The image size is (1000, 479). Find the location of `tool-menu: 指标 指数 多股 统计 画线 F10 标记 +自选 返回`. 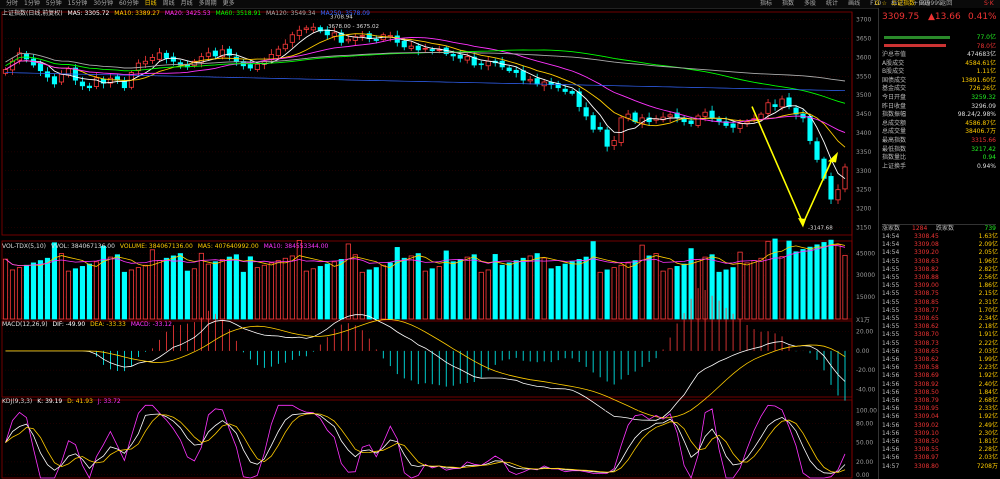

tool-menu: 指标 指数 多股 统计 画线 F10 标记 +自选 返回 is located at coordinates (856, 4).